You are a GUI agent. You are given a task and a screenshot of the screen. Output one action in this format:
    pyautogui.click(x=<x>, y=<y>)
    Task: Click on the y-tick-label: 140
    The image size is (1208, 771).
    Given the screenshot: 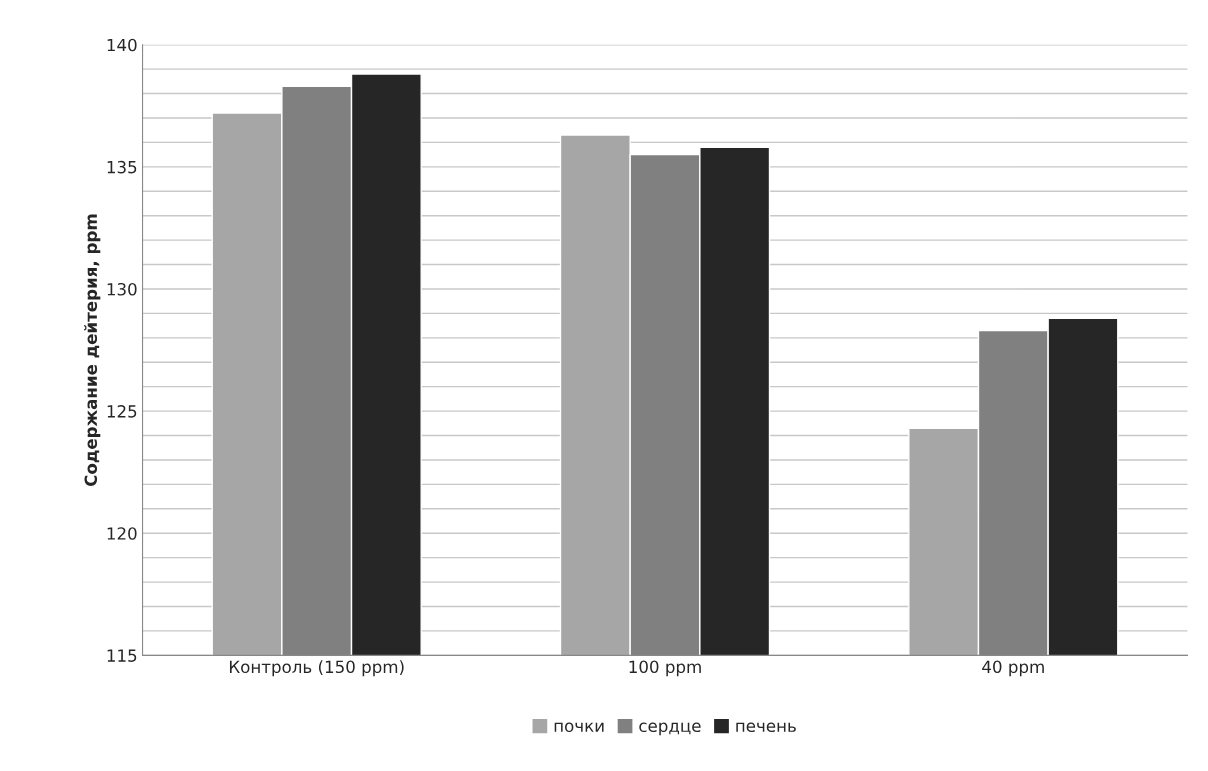 What is the action you would take?
    pyautogui.click(x=122, y=45)
    